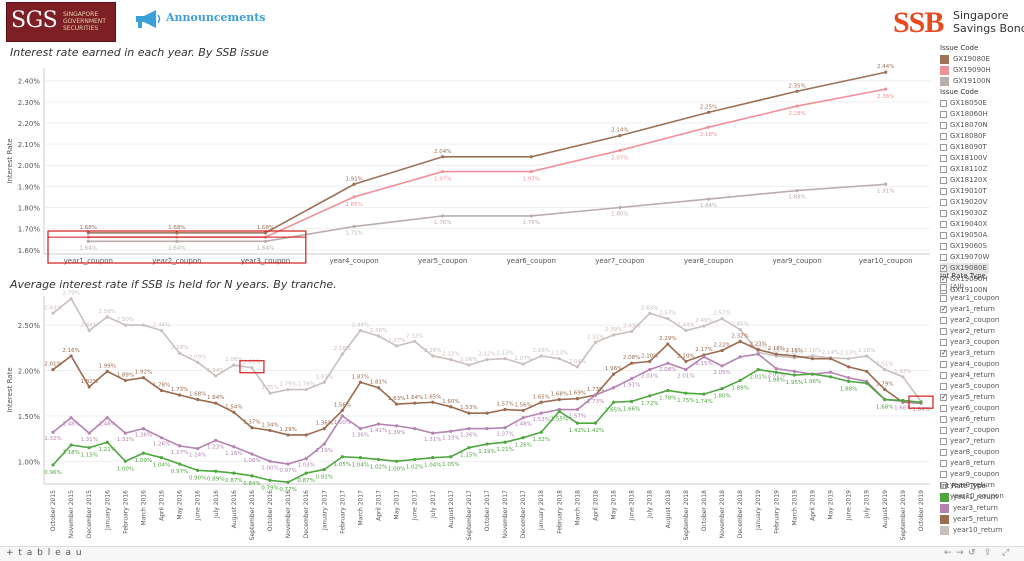  Describe the element at coordinates (964, 169) in the screenshot. I see `issue-filter-option: GX18110Z` at that location.